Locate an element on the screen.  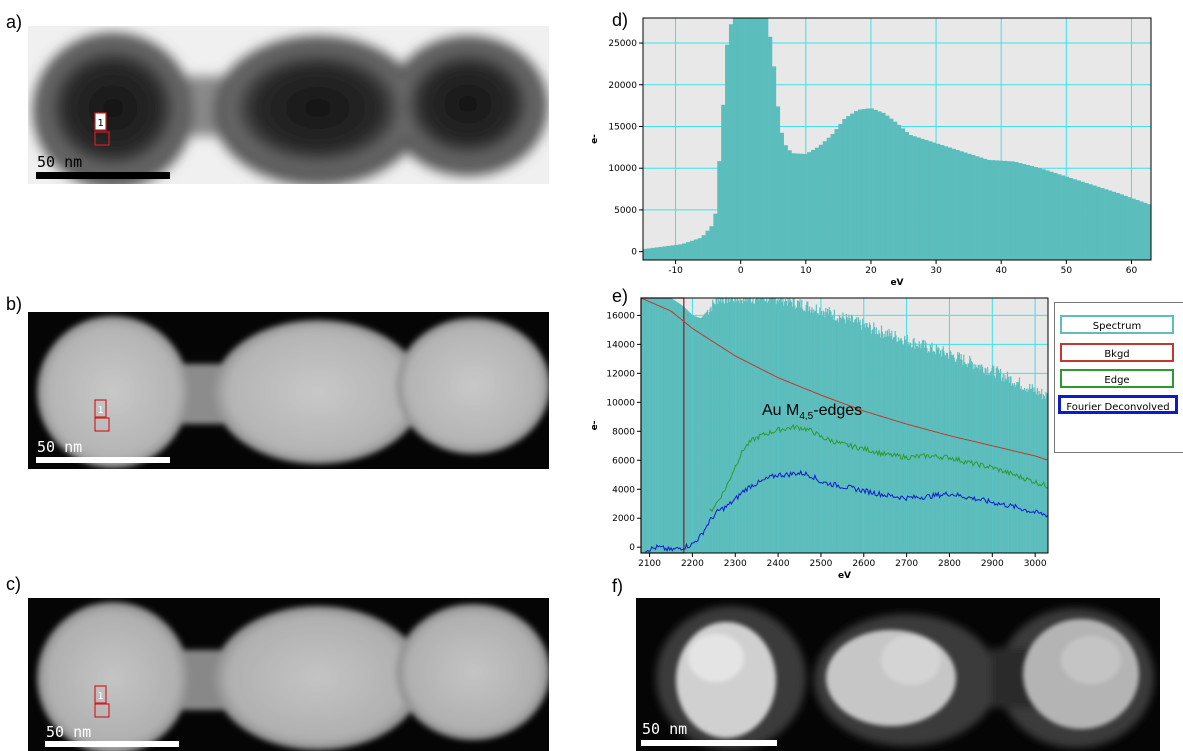
legend-item-edge: Edge is located at coordinates (1117, 378).